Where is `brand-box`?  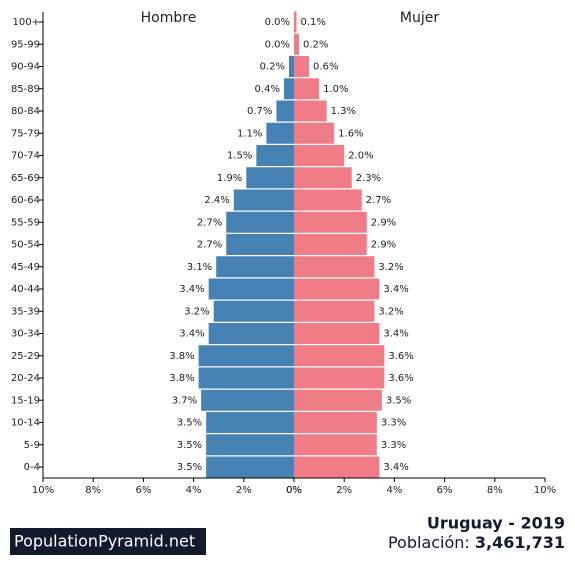
brand-box is located at coordinates (108, 541).